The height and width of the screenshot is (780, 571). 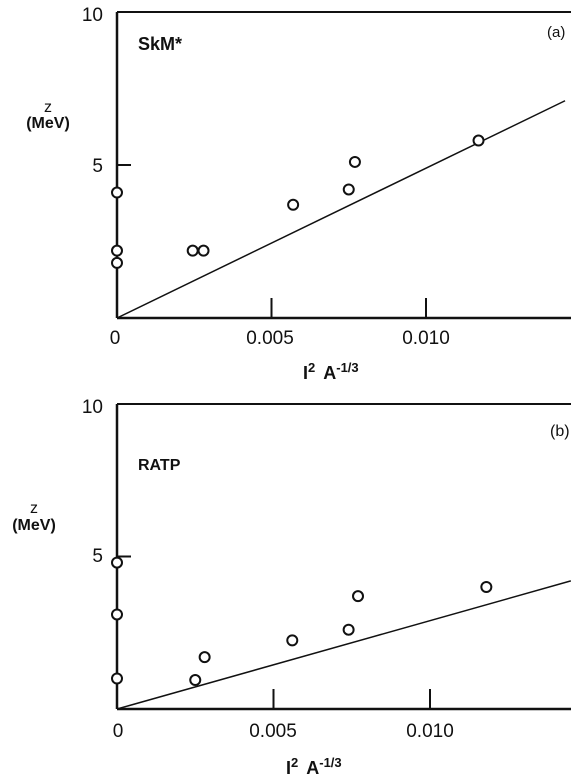 I want to click on panel-b-annotation: RATP, so click(x=159, y=465).